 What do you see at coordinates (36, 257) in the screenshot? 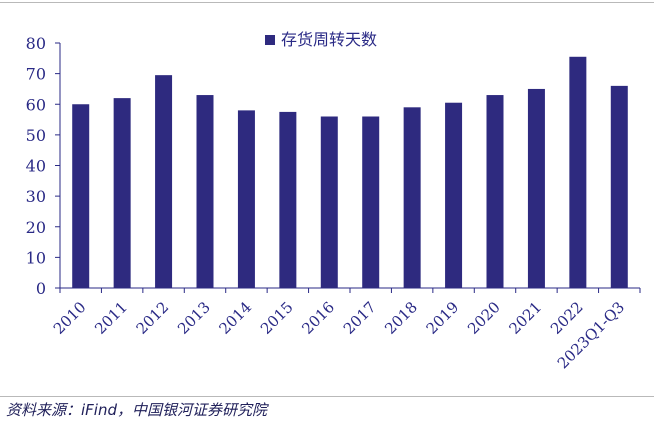
I see `y-tick-label: 10` at bounding box center [36, 257].